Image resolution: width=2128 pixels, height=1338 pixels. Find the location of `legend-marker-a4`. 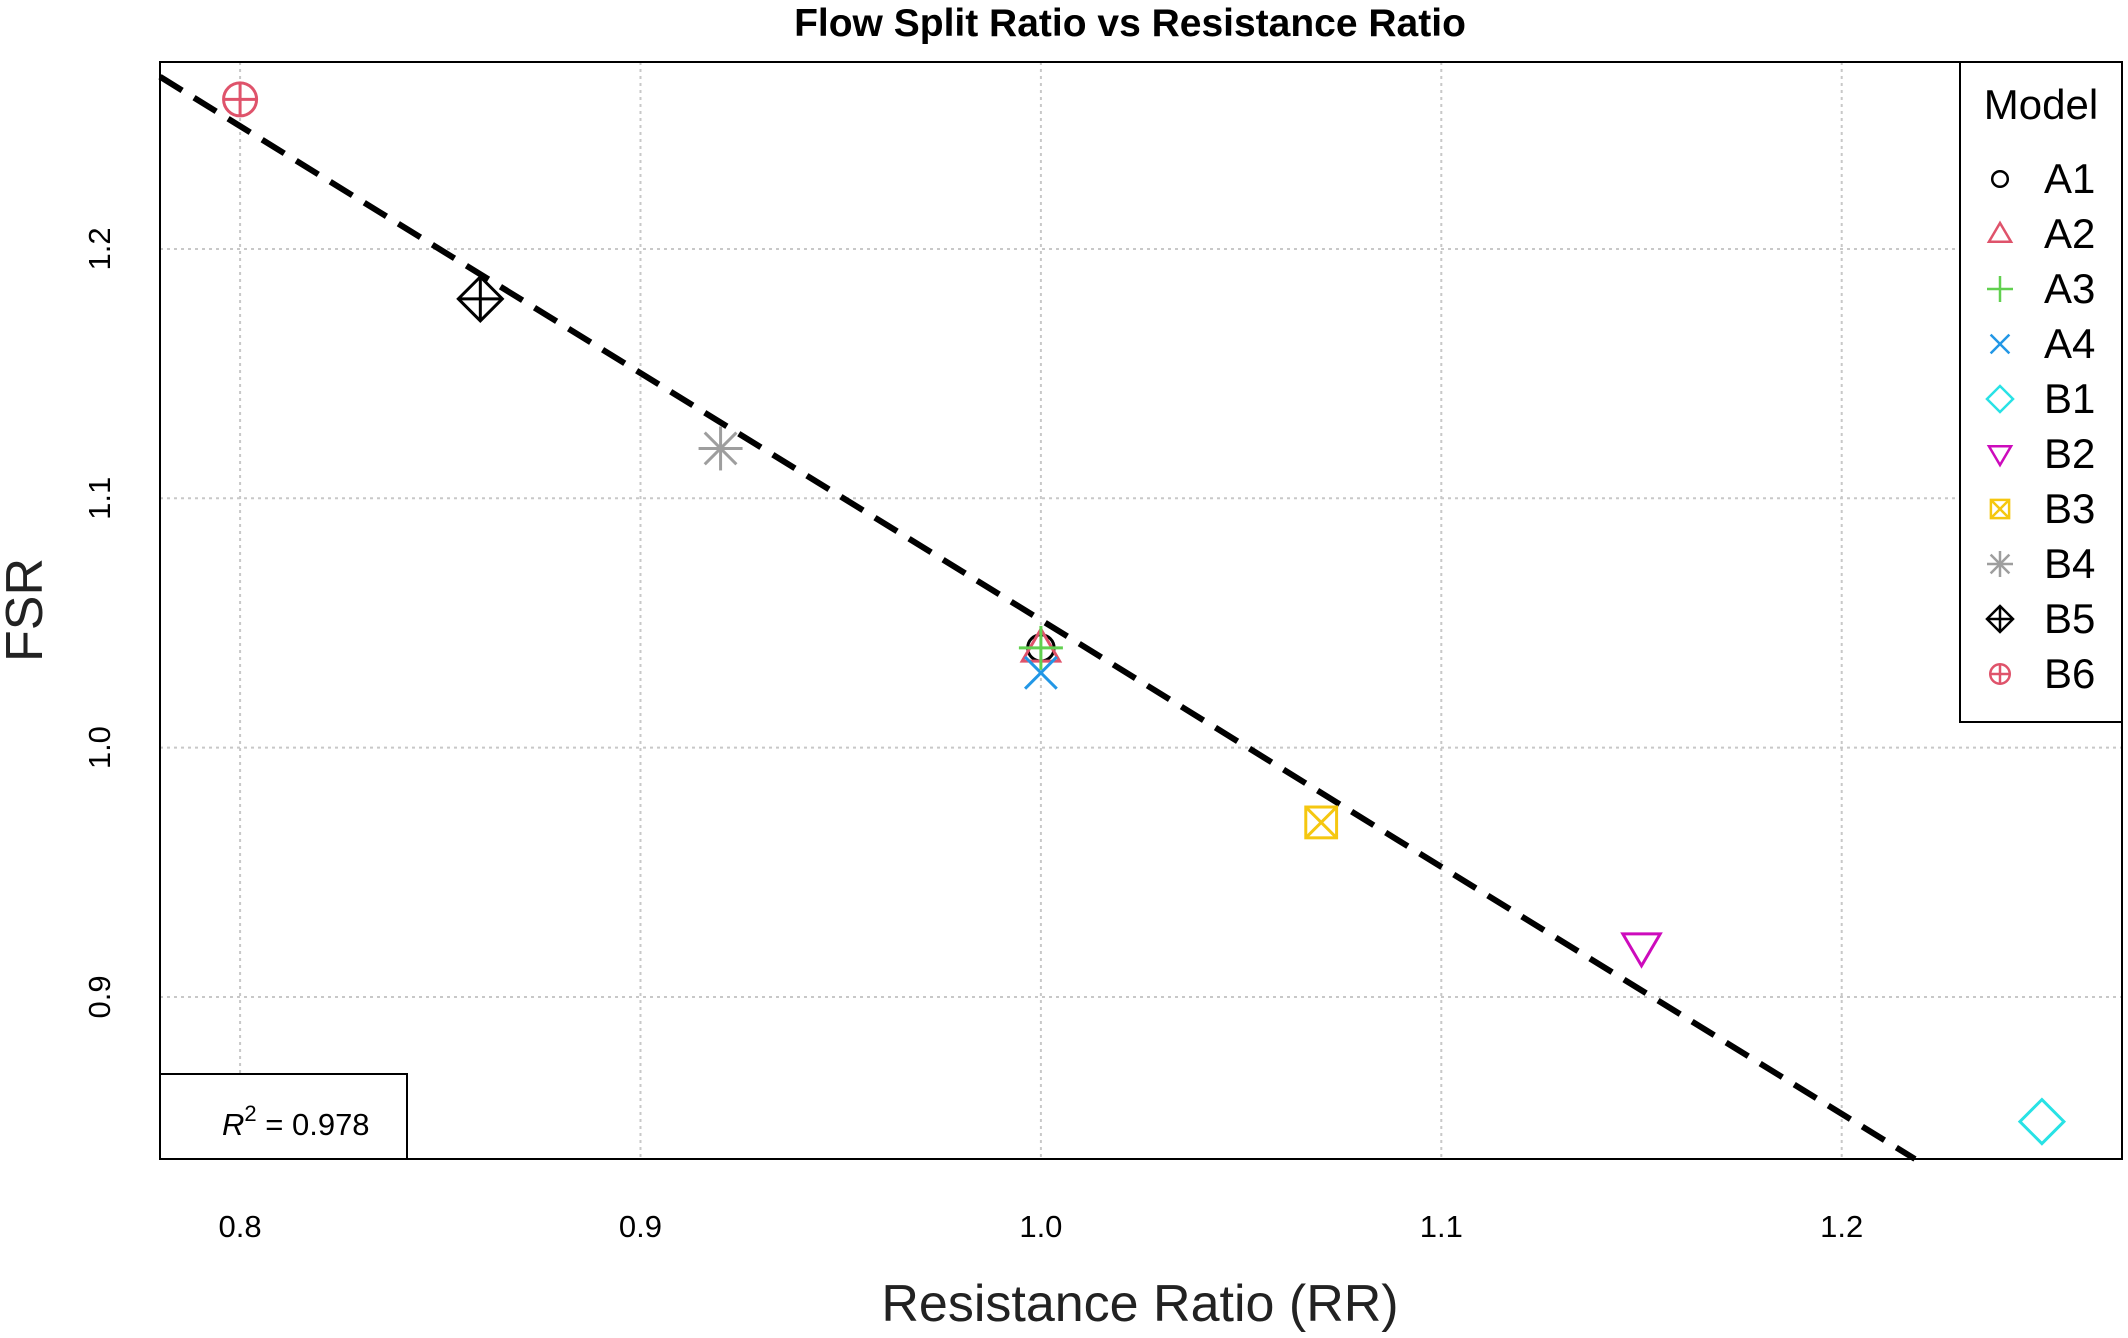

legend-marker-a4 is located at coordinates (2000, 344).